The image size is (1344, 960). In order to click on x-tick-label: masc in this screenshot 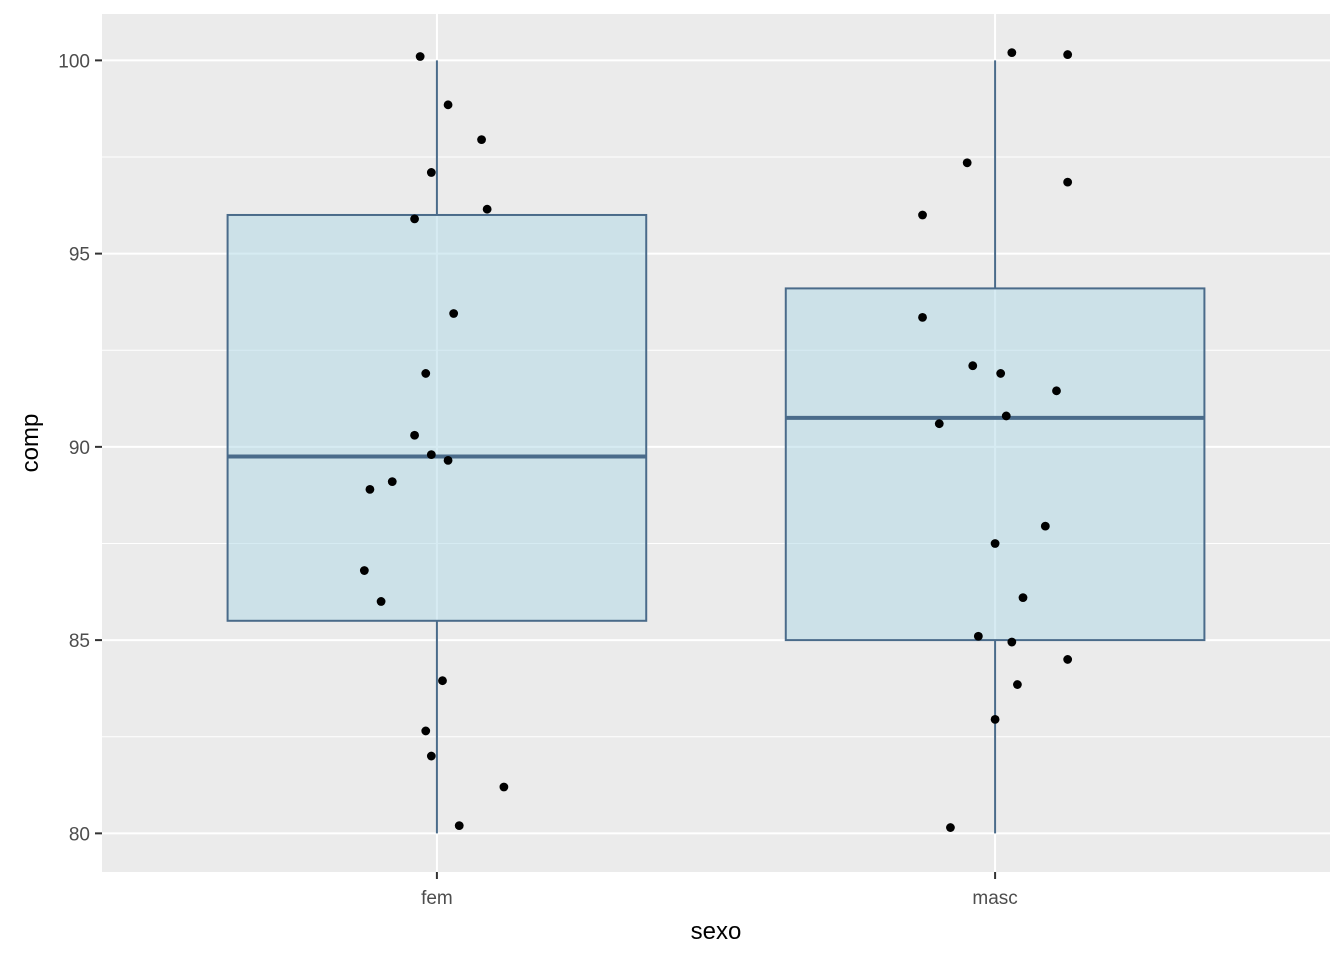, I will do `click(994, 898)`.